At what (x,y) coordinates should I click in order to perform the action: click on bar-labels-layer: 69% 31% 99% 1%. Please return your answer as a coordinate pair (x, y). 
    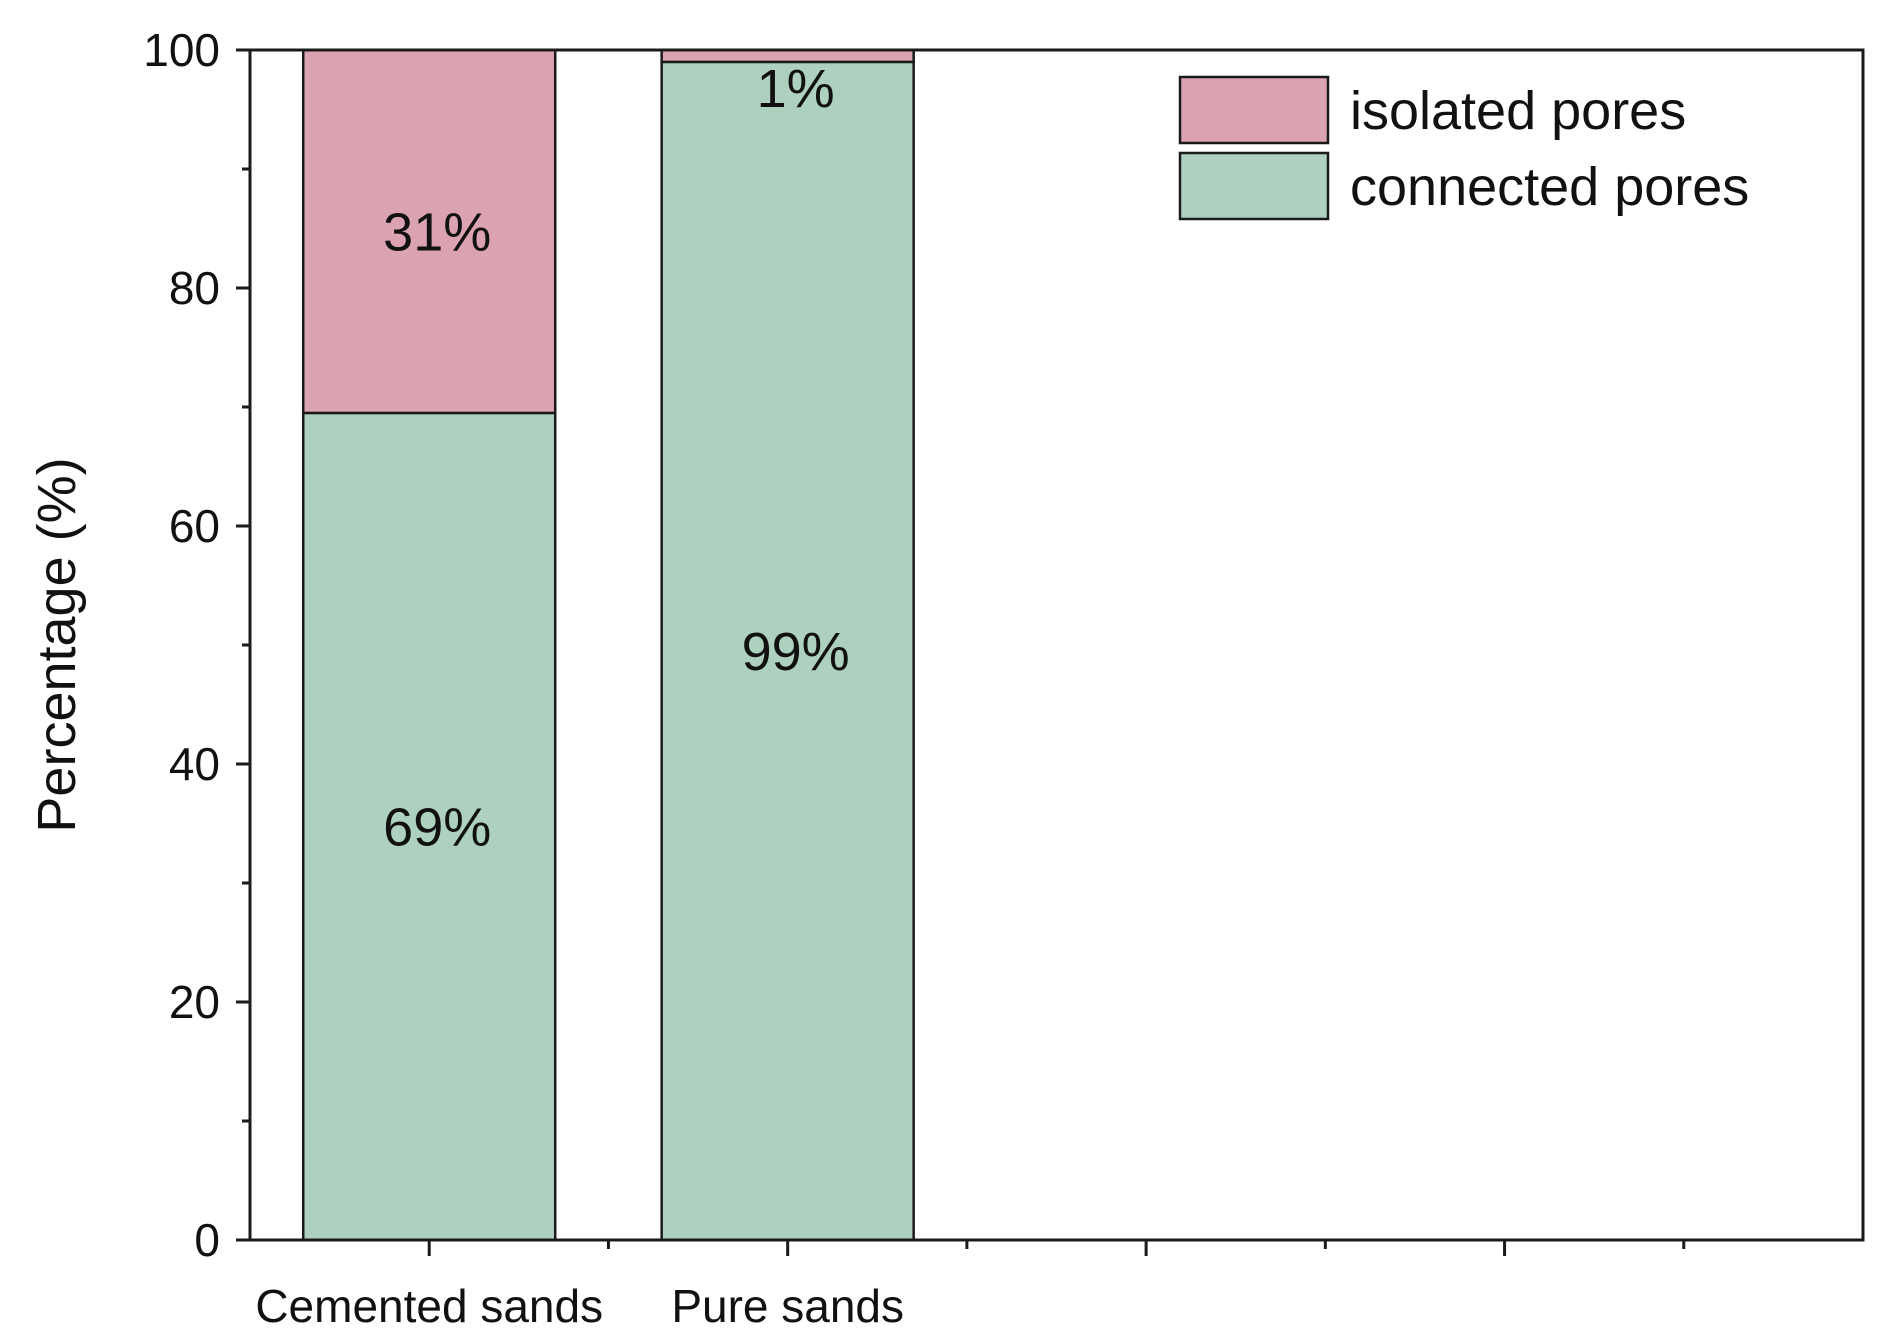
    Looking at the image, I should click on (616, 458).